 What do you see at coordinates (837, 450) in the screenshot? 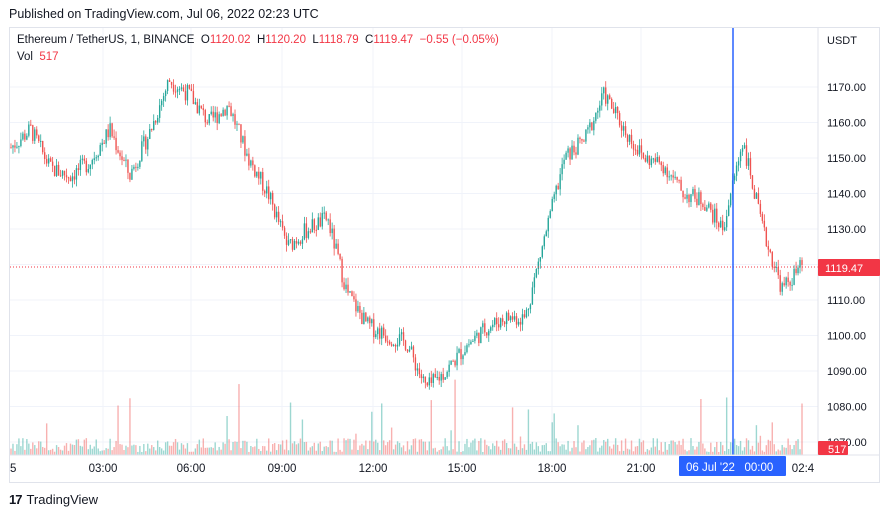
I see `current-volume-value: 517` at bounding box center [837, 450].